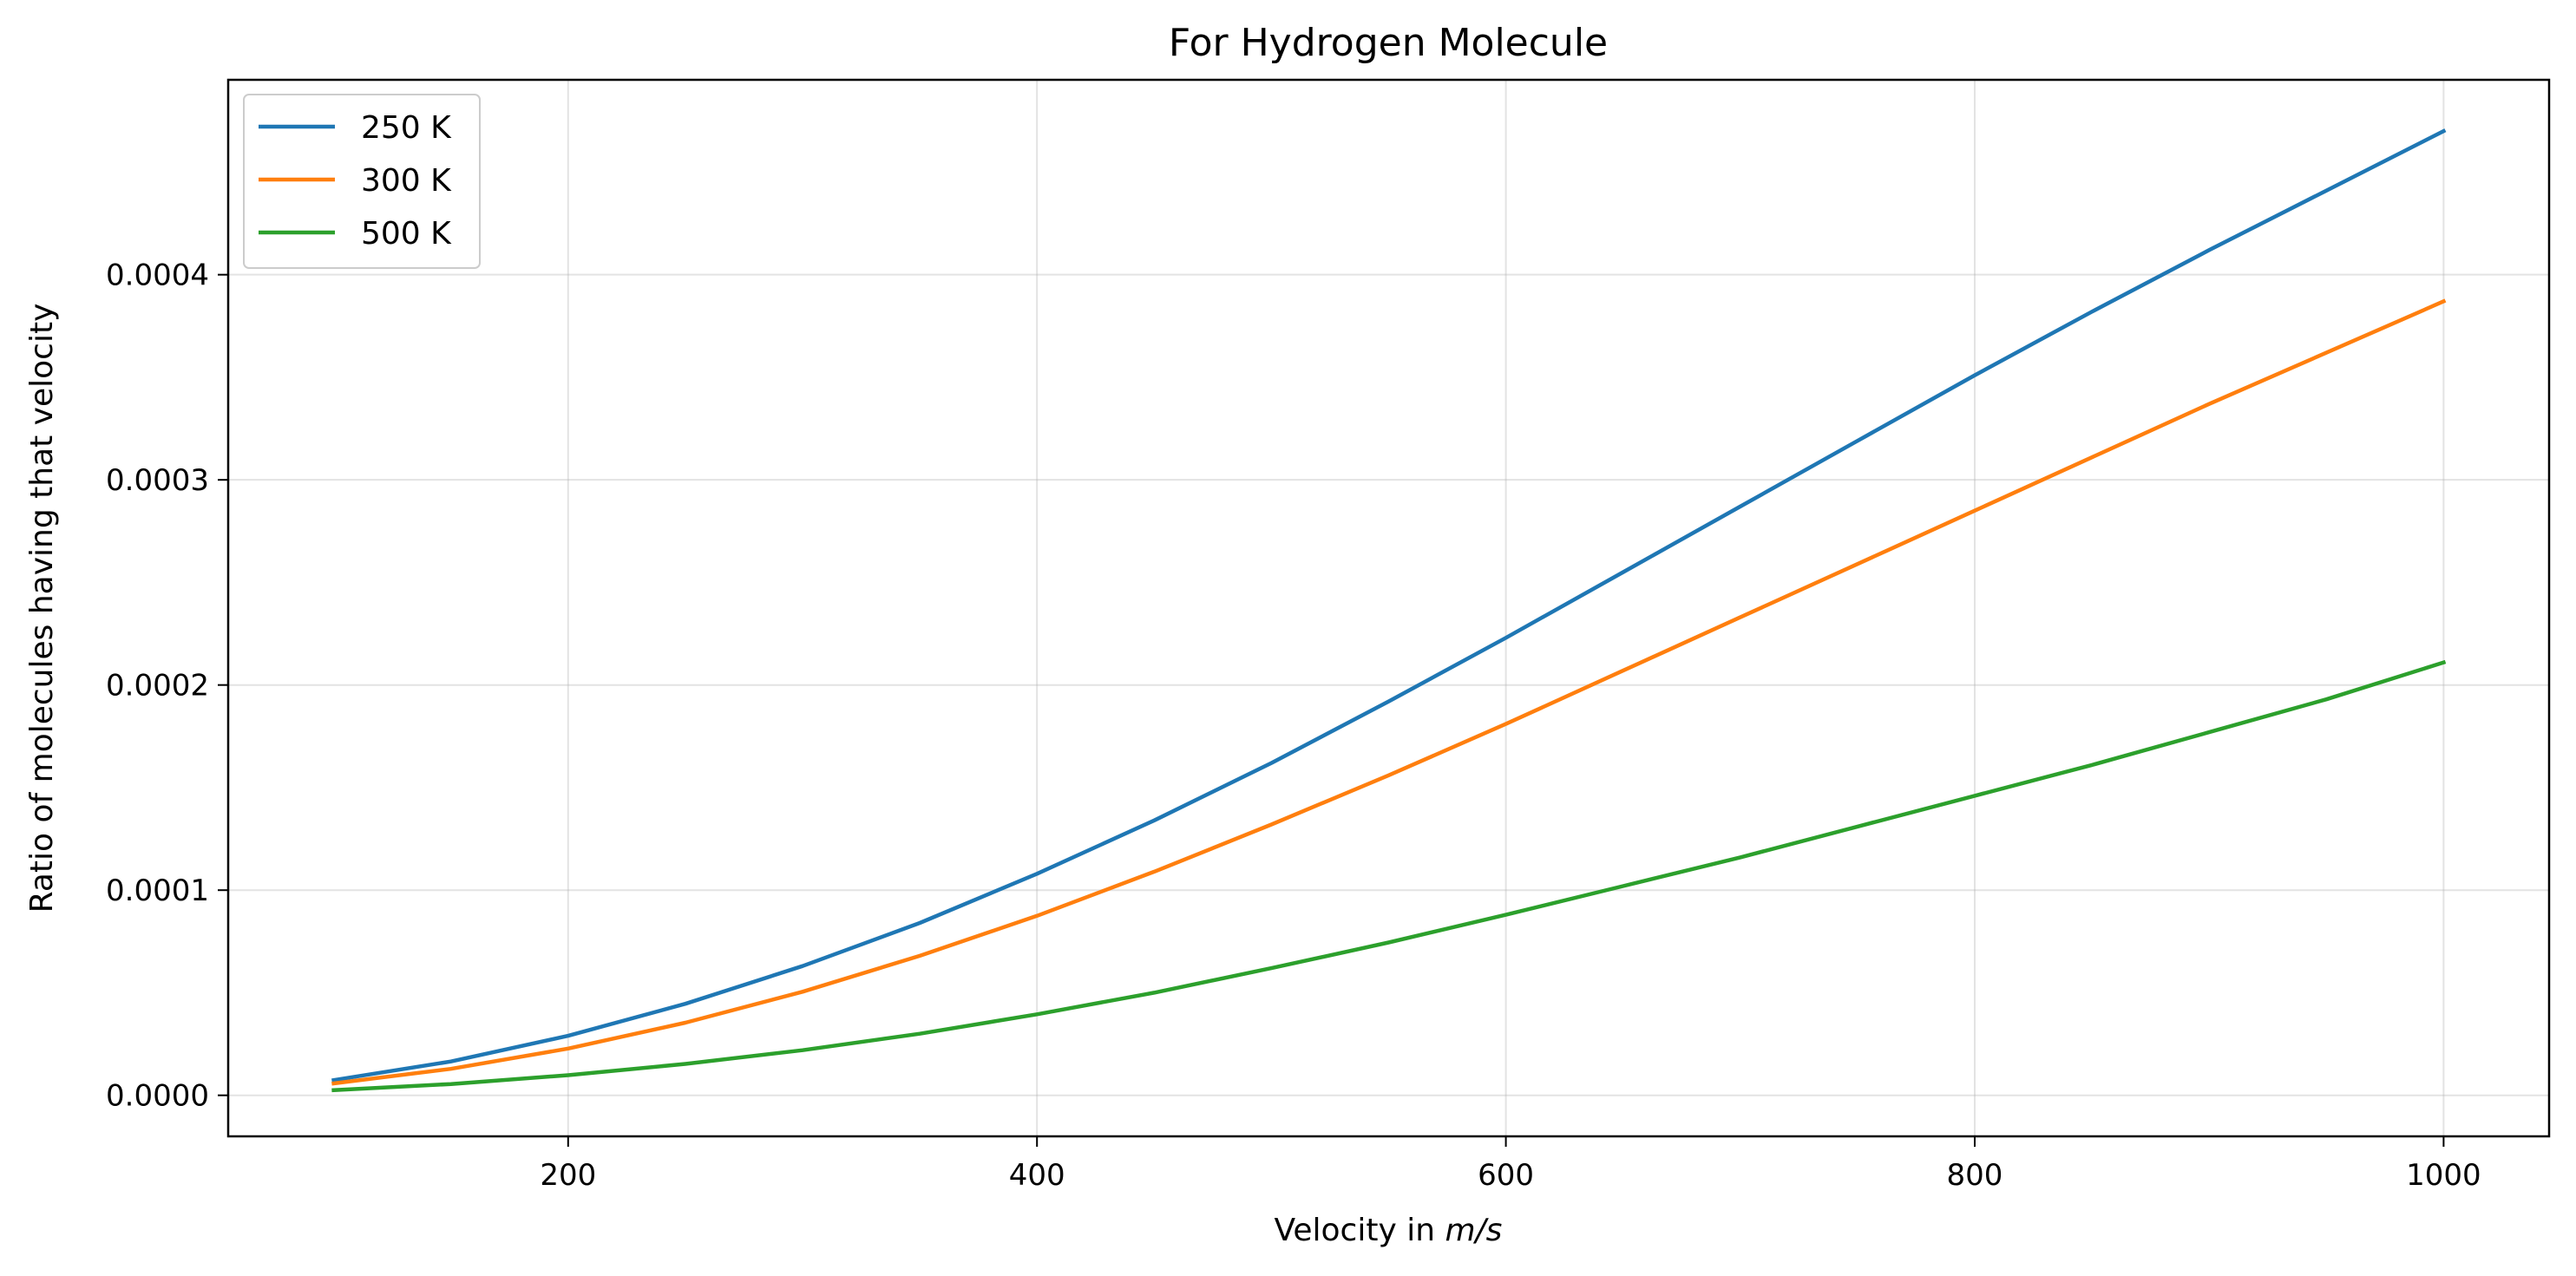 The height and width of the screenshot is (1276, 2576). Describe the element at coordinates (1506, 1175) in the screenshot. I see `x-tick-label: 600` at that location.